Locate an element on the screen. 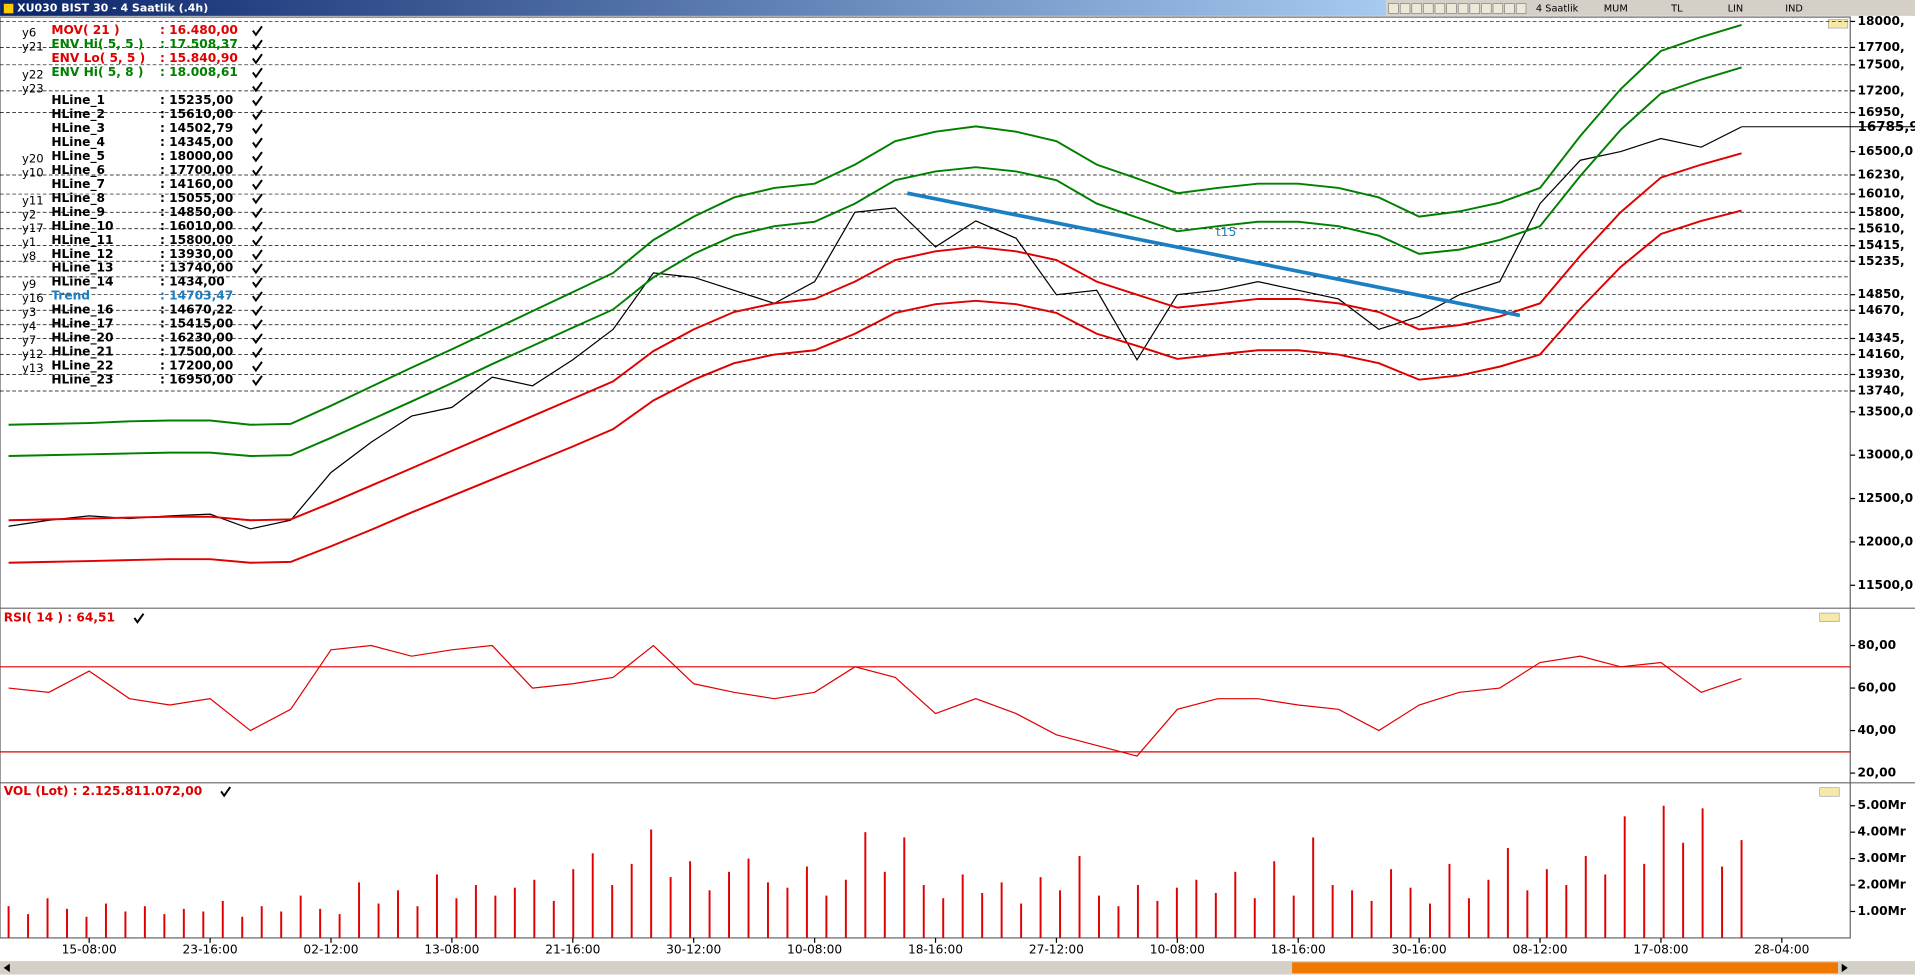 This screenshot has width=1915, height=977. legend-name: ENV Lo( 5, 5 ) is located at coordinates (98, 58).